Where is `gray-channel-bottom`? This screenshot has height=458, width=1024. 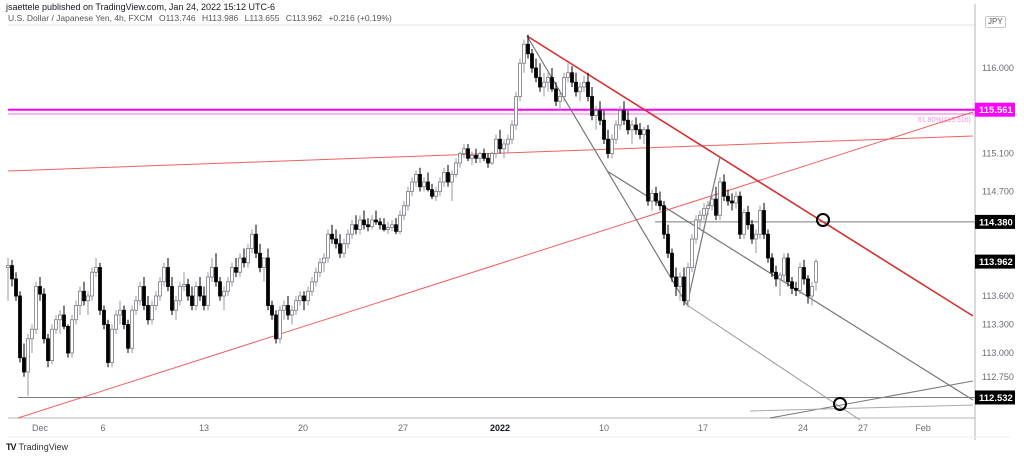
gray-channel-bottom is located at coordinates (773, 362).